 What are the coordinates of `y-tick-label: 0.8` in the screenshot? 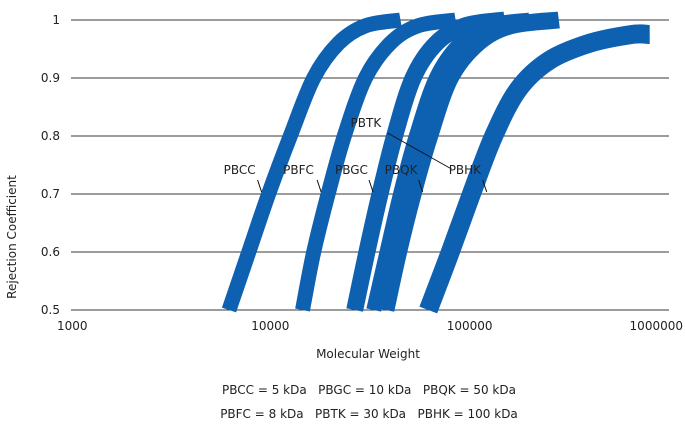 It's located at (50, 136).